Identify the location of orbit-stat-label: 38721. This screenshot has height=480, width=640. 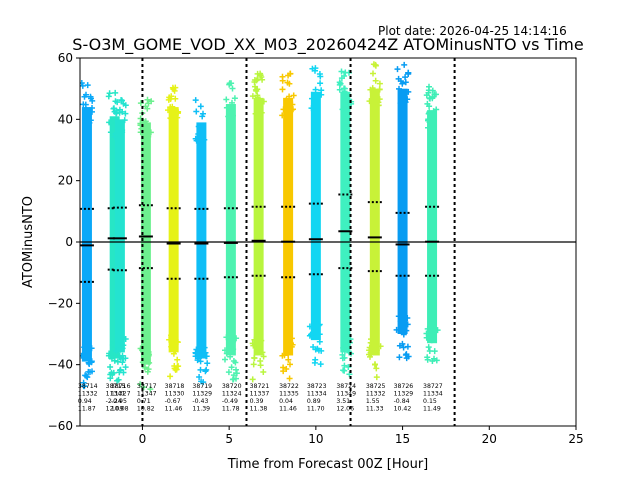
(260, 386).